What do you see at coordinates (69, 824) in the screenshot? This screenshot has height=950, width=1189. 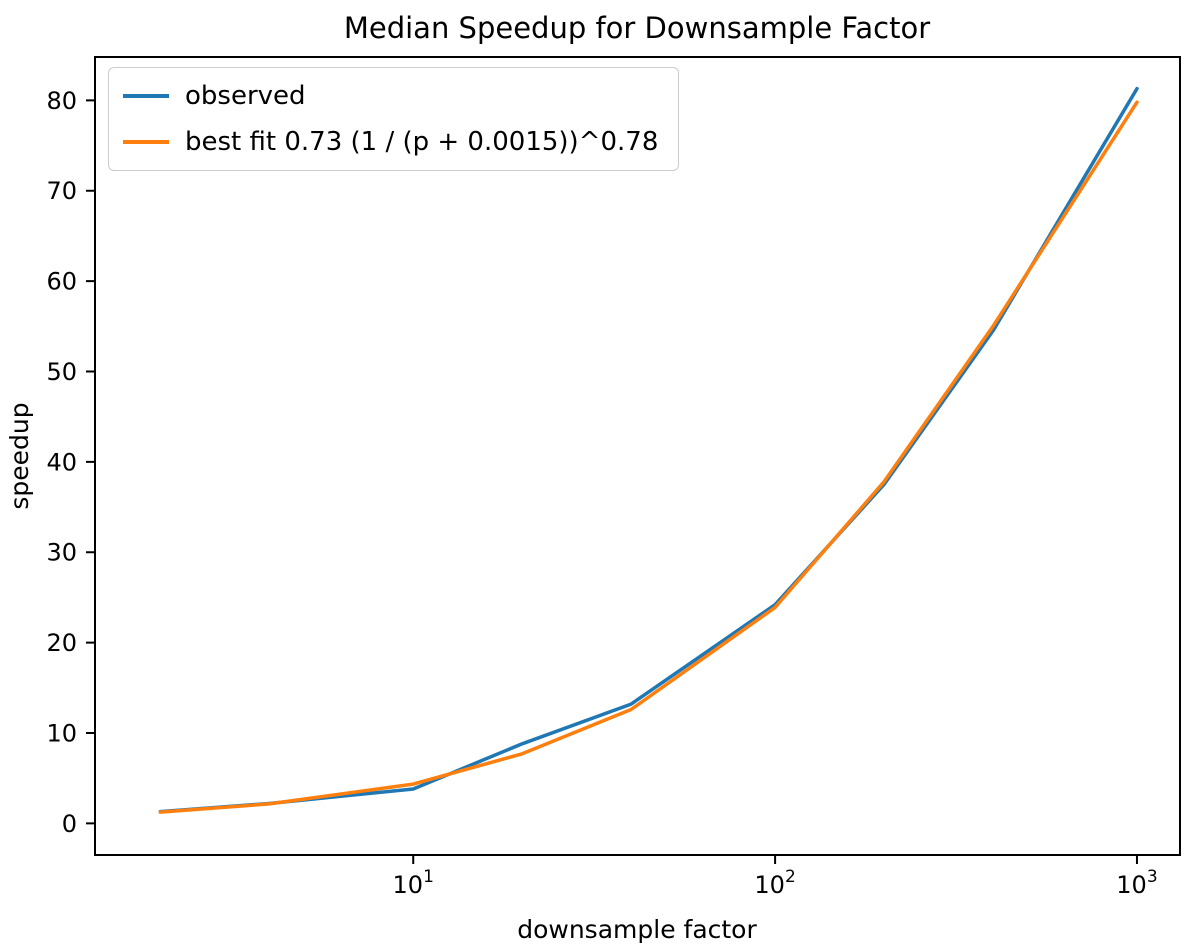 I see `y-tick-label: 0` at bounding box center [69, 824].